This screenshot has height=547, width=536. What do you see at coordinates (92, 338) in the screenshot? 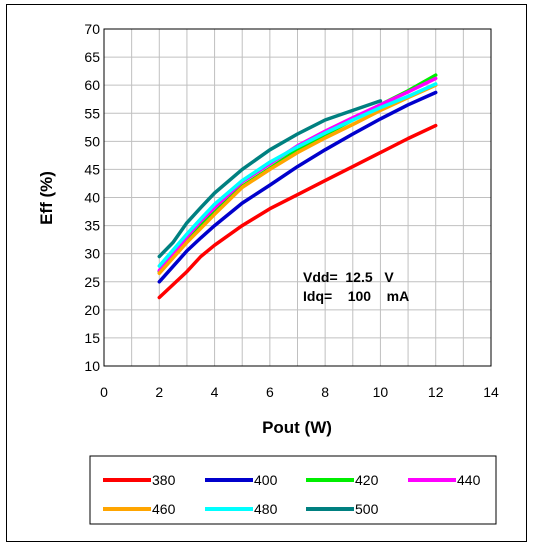
I see `y-tick-label: 15` at bounding box center [92, 338].